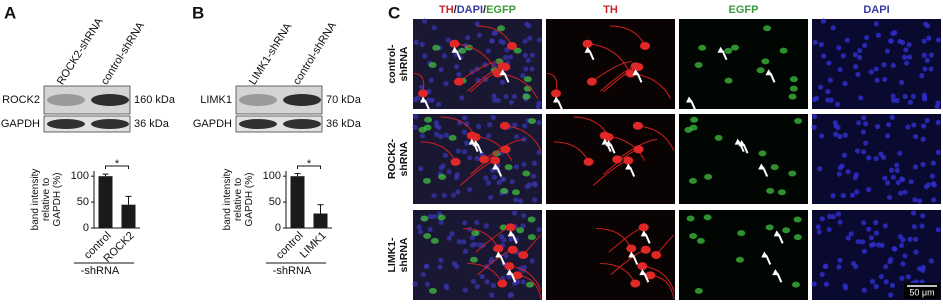 The height and width of the screenshot is (308, 943). I want to click on row-label-line: LIMK1-, so click(392, 255).